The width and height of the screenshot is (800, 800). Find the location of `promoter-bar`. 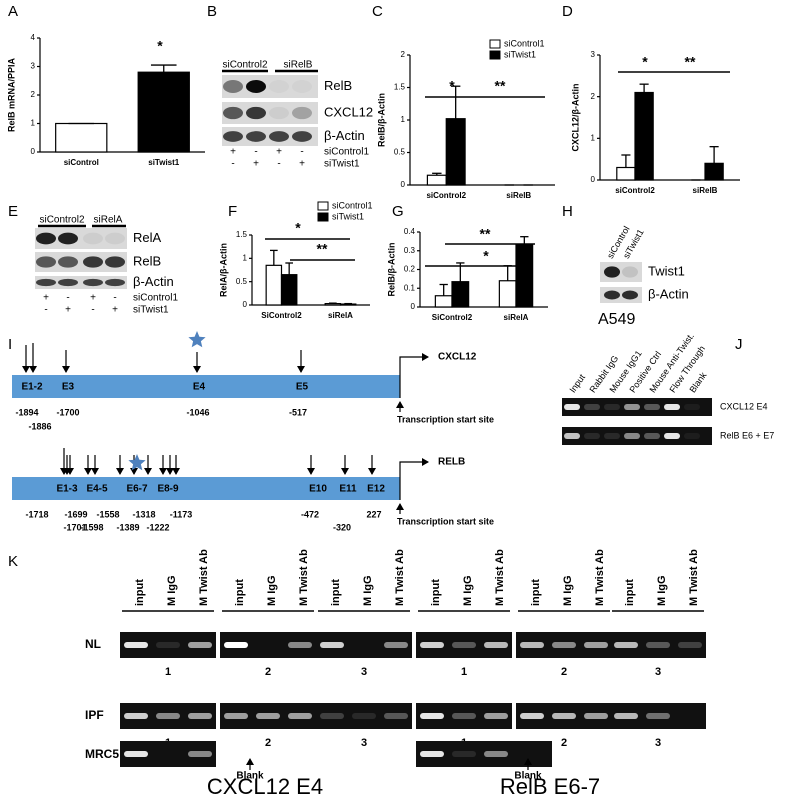

promoter-bar is located at coordinates (206, 488).